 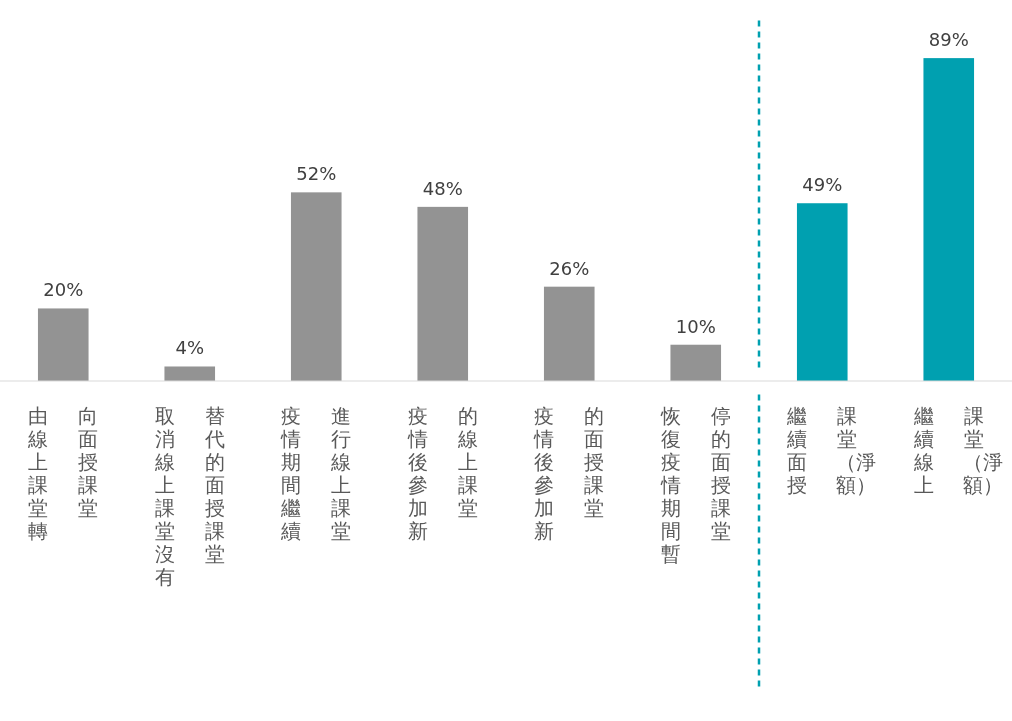 I want to click on data-label: 4%, so click(x=190, y=348).